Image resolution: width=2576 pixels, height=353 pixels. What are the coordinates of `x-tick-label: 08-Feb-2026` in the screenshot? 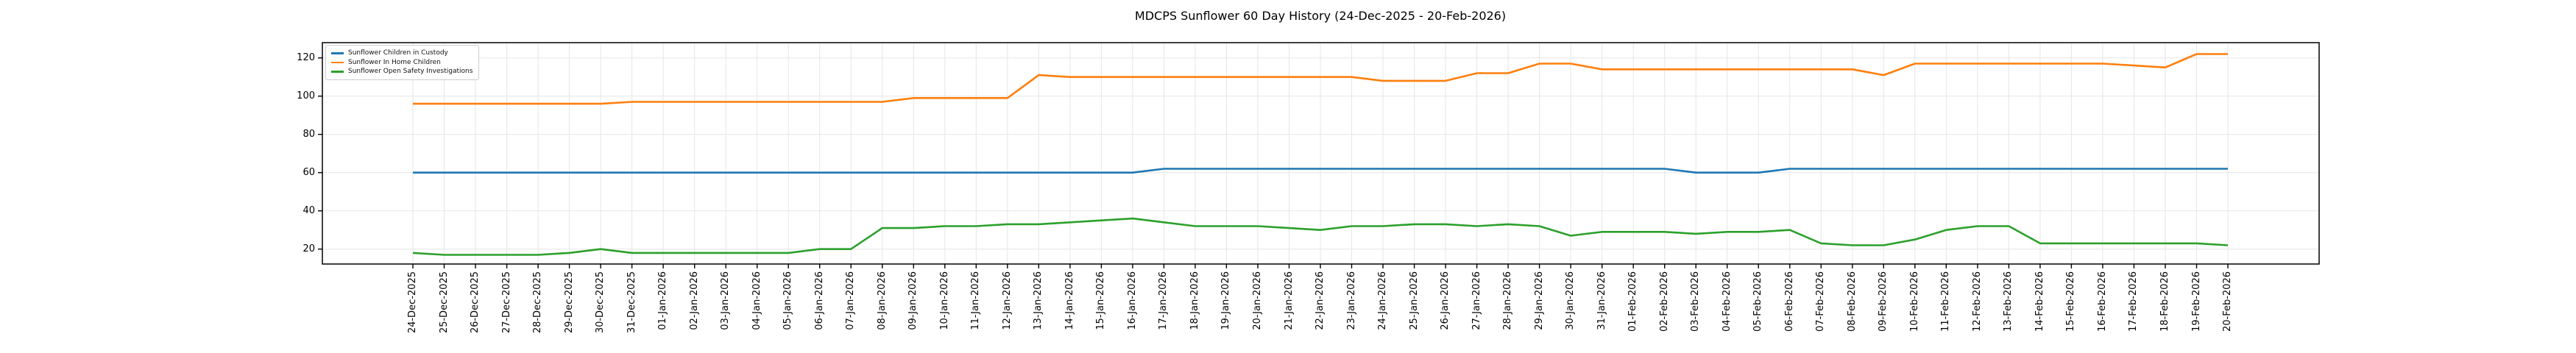 It's located at (1852, 301).